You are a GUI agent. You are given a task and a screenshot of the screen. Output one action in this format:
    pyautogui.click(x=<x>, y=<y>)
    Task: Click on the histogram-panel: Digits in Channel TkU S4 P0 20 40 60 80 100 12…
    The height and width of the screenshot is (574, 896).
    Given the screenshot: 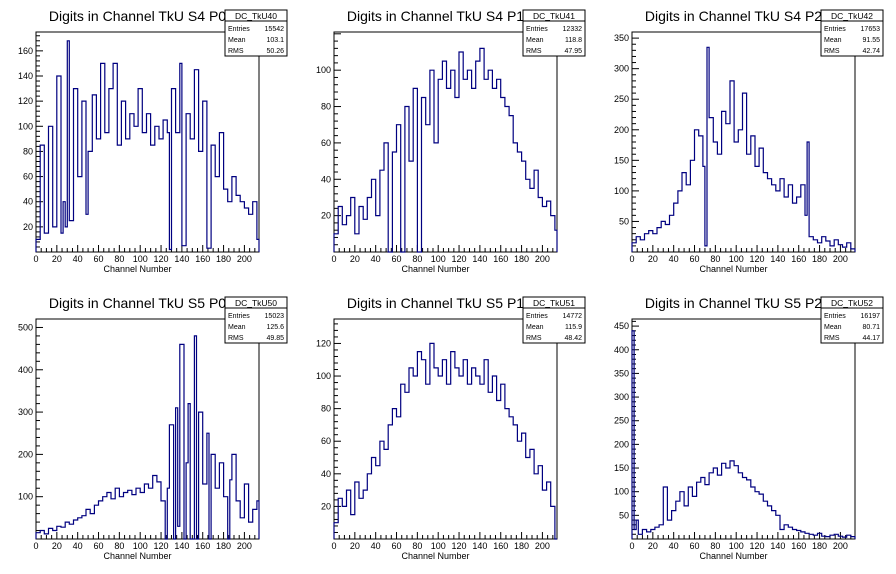 What is the action you would take?
    pyautogui.click(x=153, y=141)
    